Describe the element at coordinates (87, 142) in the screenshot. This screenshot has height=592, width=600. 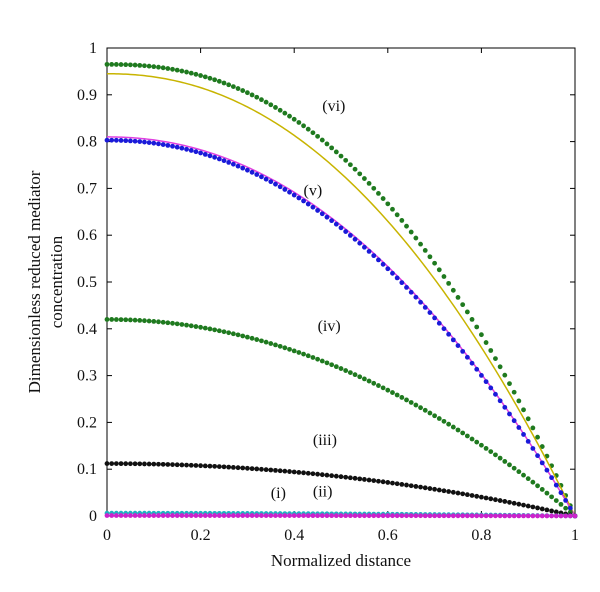
I see `y-tick-label: 0.8` at that location.